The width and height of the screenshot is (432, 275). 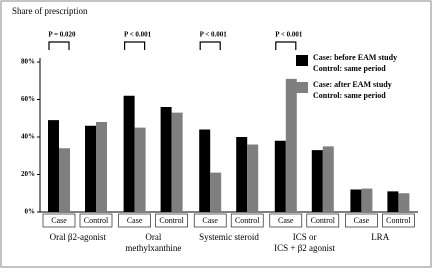 I want to click on y-tick-label: 20%, so click(x=28, y=174).